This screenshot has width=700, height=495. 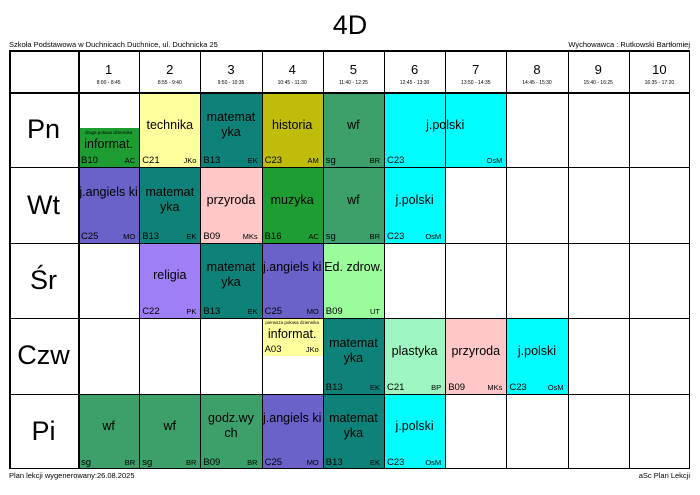 What do you see at coordinates (598, 69) in the screenshot?
I see `period-number: 9` at bounding box center [598, 69].